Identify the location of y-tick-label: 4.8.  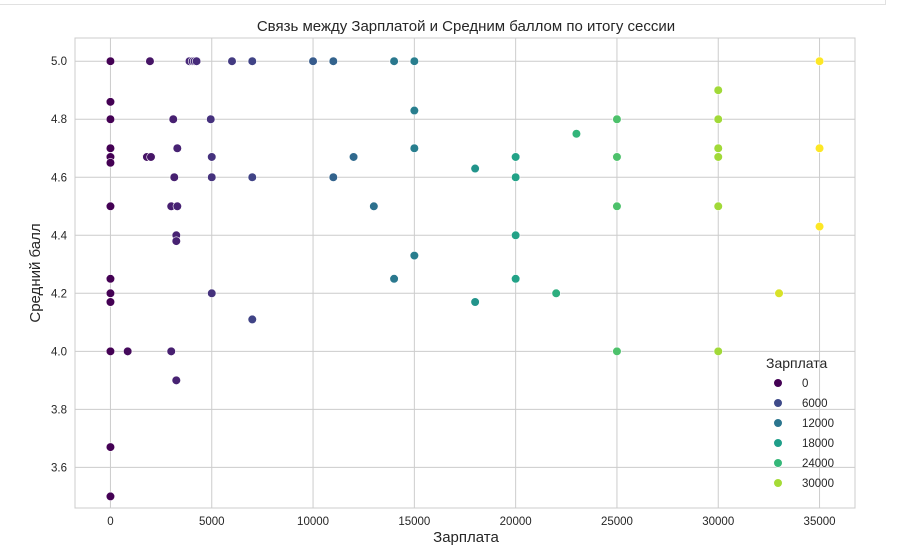
(59, 120).